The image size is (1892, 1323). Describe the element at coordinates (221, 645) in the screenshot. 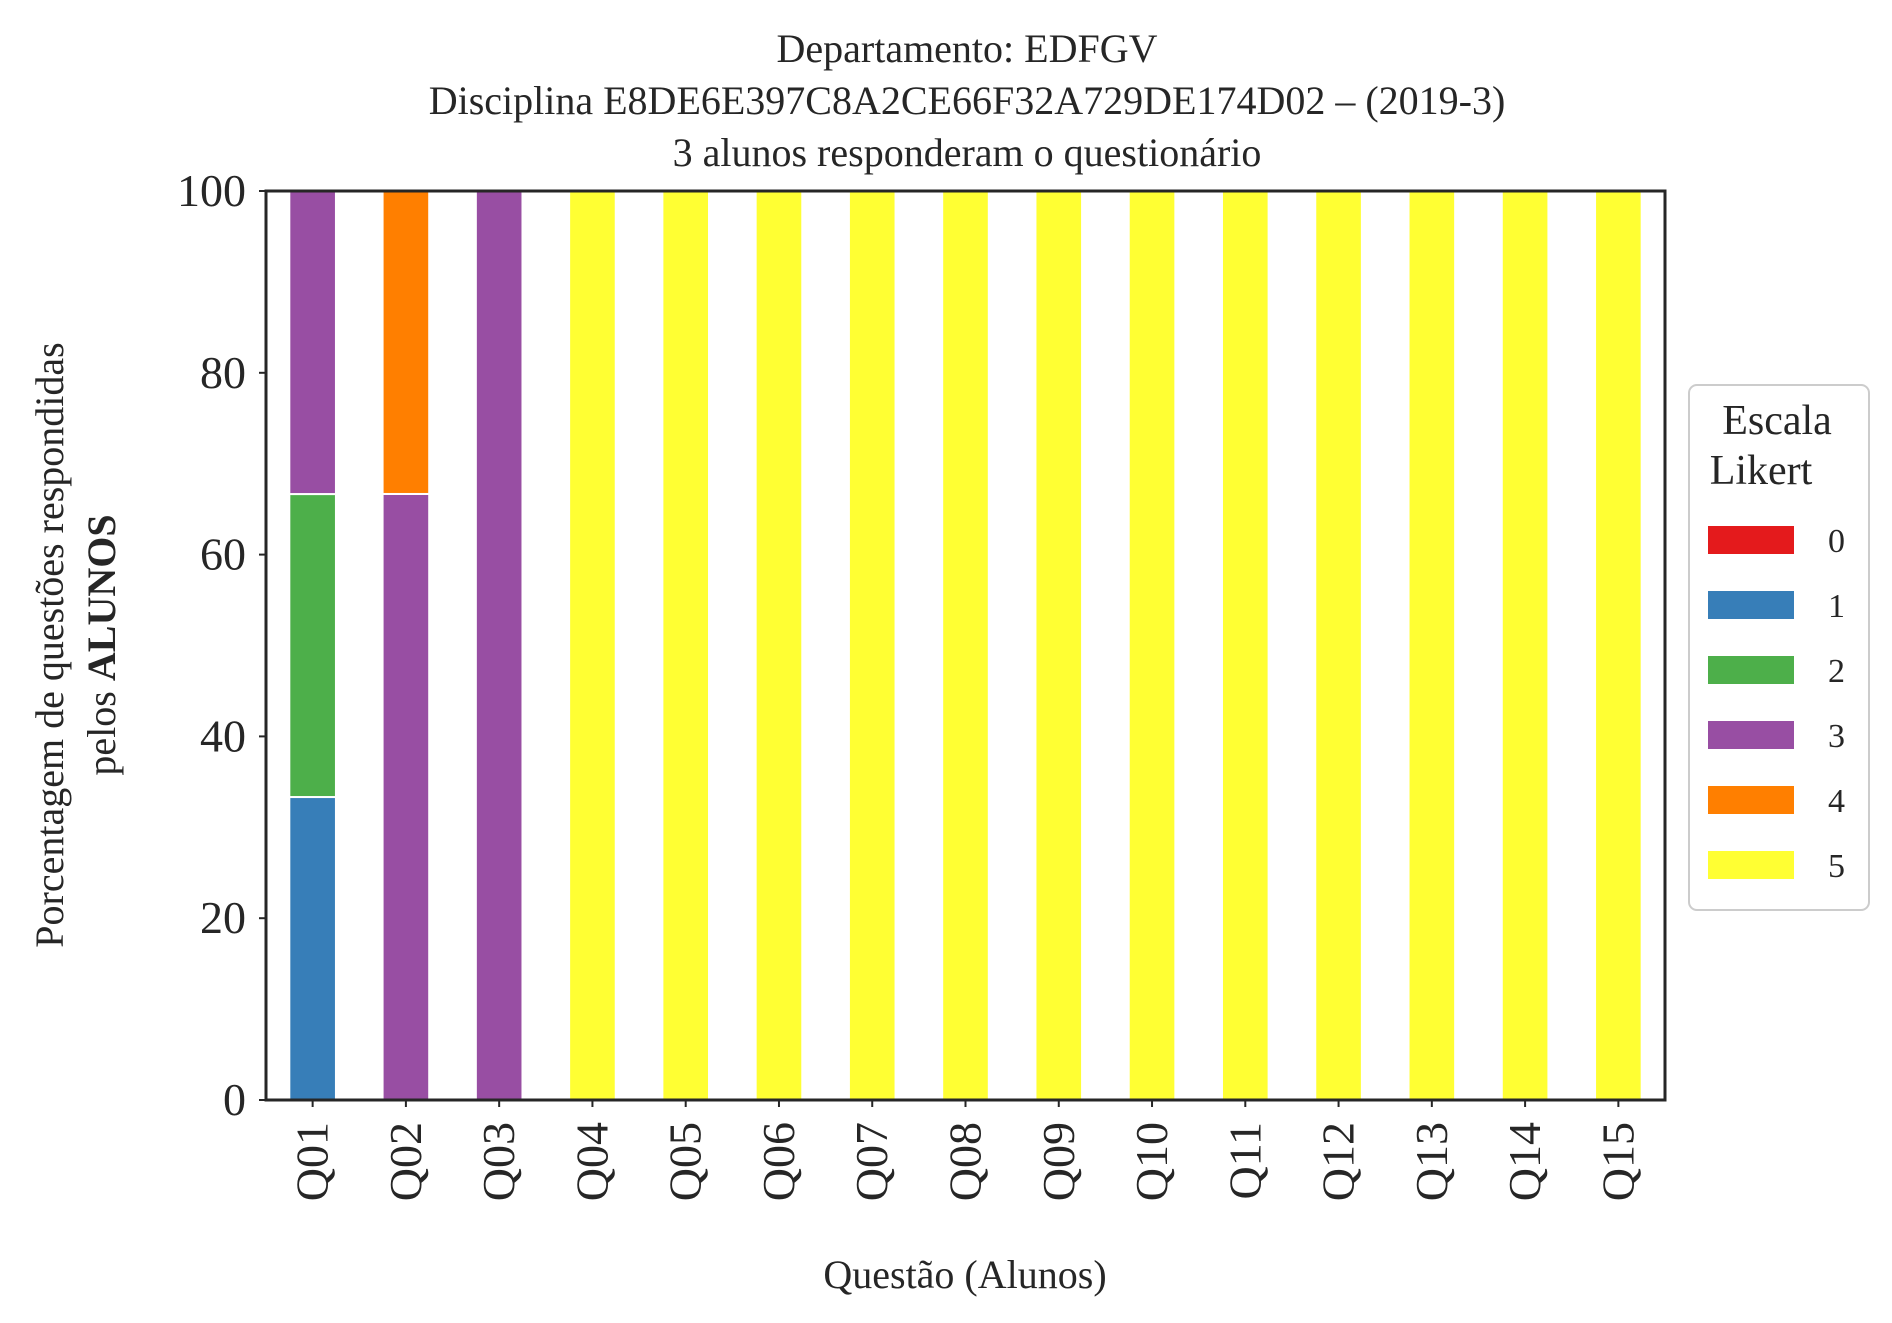

I see `y-axis-ticks: 0 20 40 60 80 100` at that location.